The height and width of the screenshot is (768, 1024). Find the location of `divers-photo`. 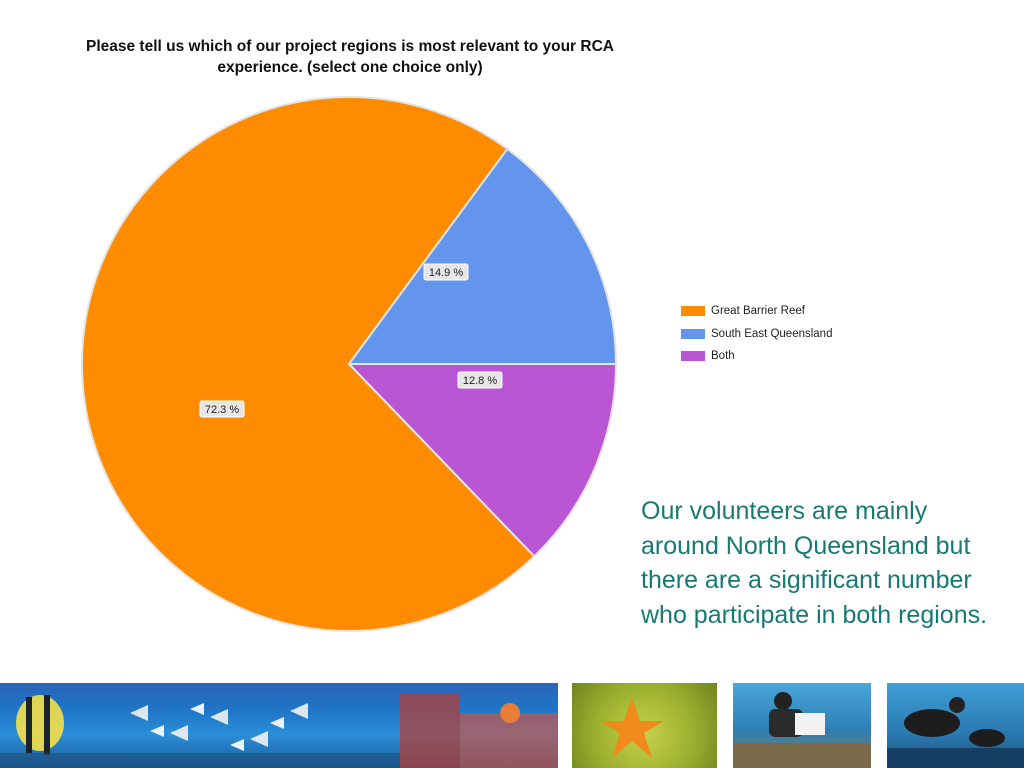

divers-photo is located at coordinates (955, 725).